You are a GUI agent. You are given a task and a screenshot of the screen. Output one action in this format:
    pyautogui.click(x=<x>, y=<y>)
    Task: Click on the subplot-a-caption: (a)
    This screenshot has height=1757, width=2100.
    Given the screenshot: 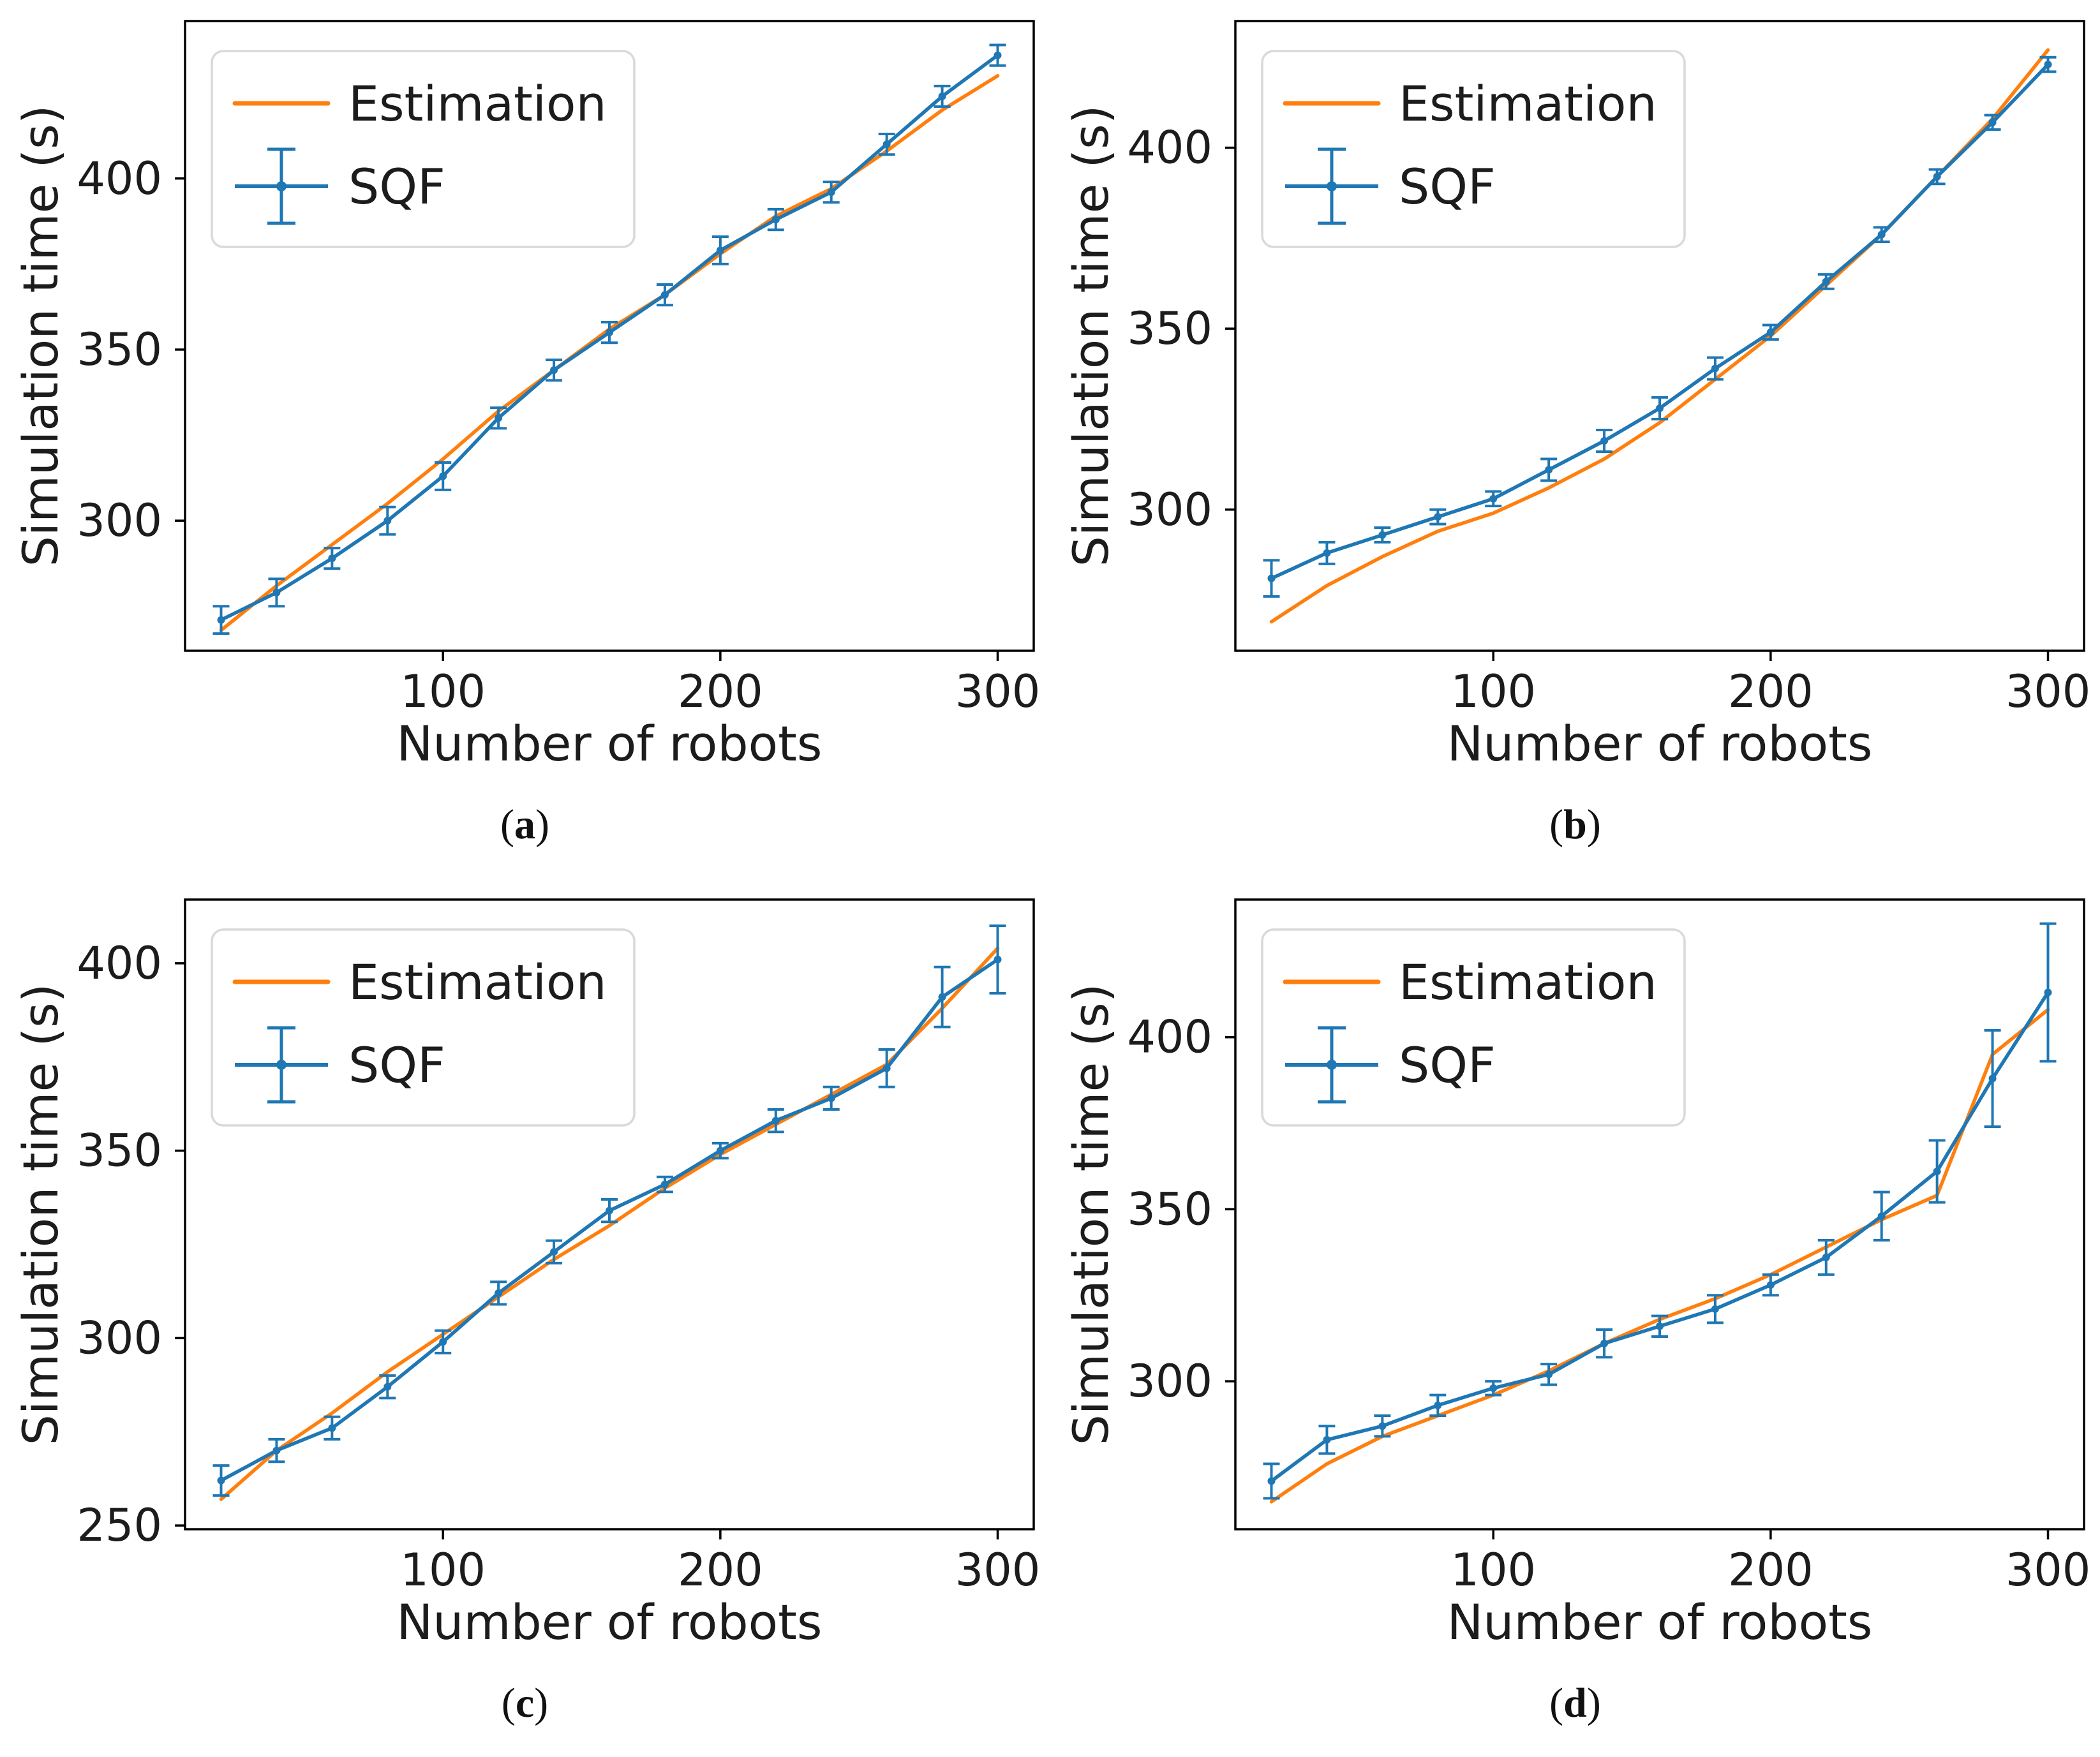 What is the action you would take?
    pyautogui.click(x=525, y=825)
    